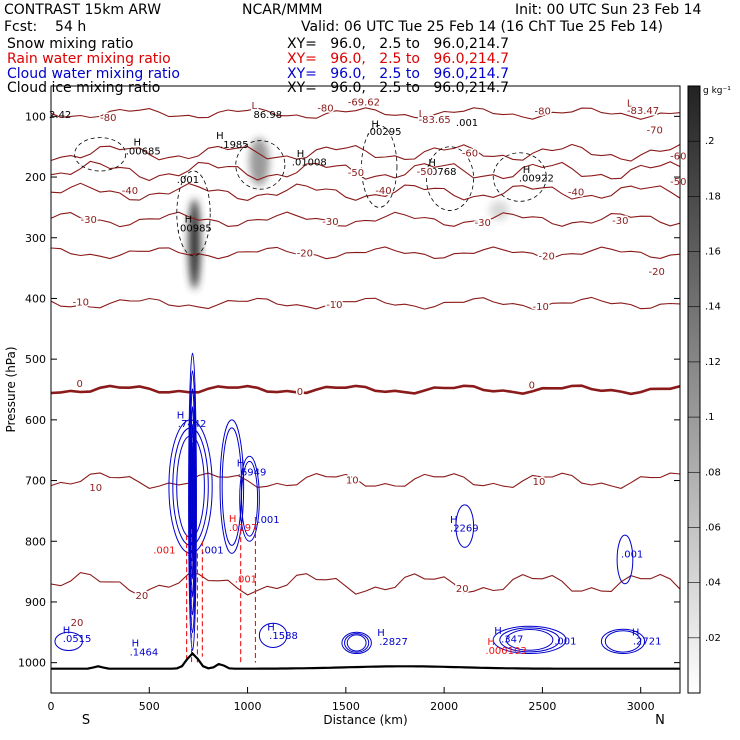  Describe the element at coordinates (334, 305) in the screenshot. I see `contour-label: -10` at that location.